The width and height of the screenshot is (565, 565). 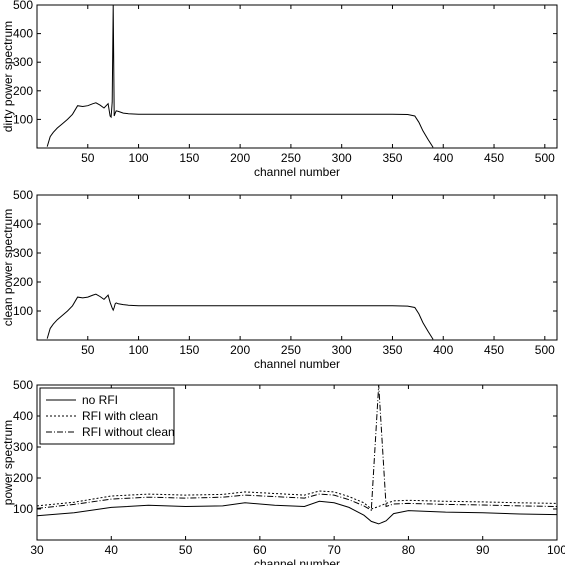 What do you see at coordinates (120, 416) in the screenshot?
I see `legend-label: RFI with clean` at bounding box center [120, 416].